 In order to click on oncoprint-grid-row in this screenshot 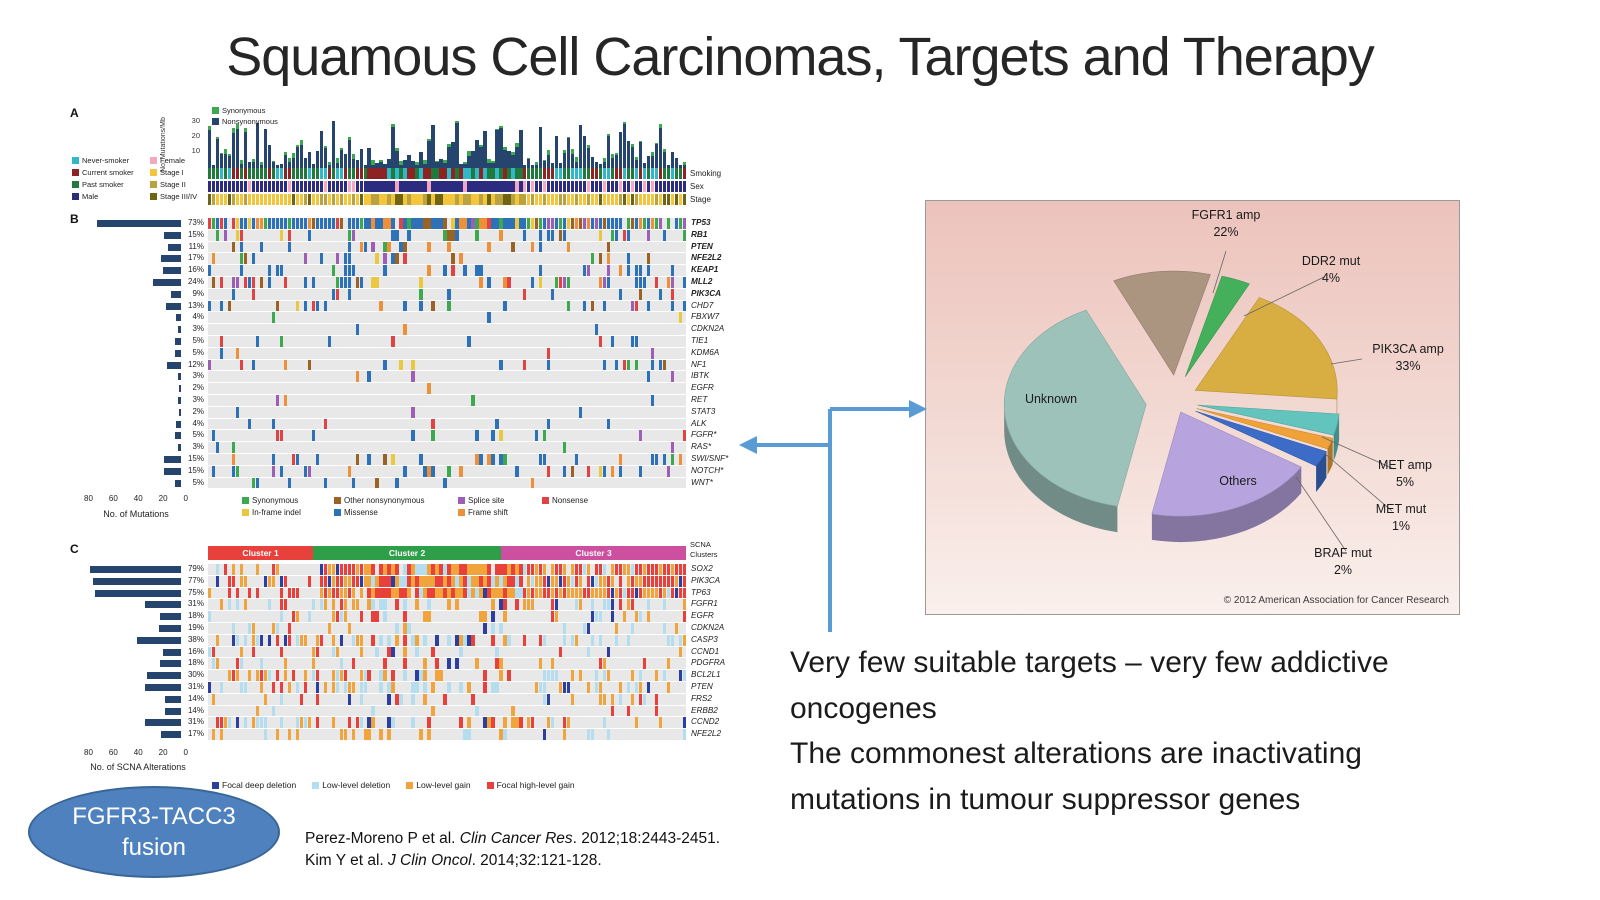, I will do `click(447, 652)`.